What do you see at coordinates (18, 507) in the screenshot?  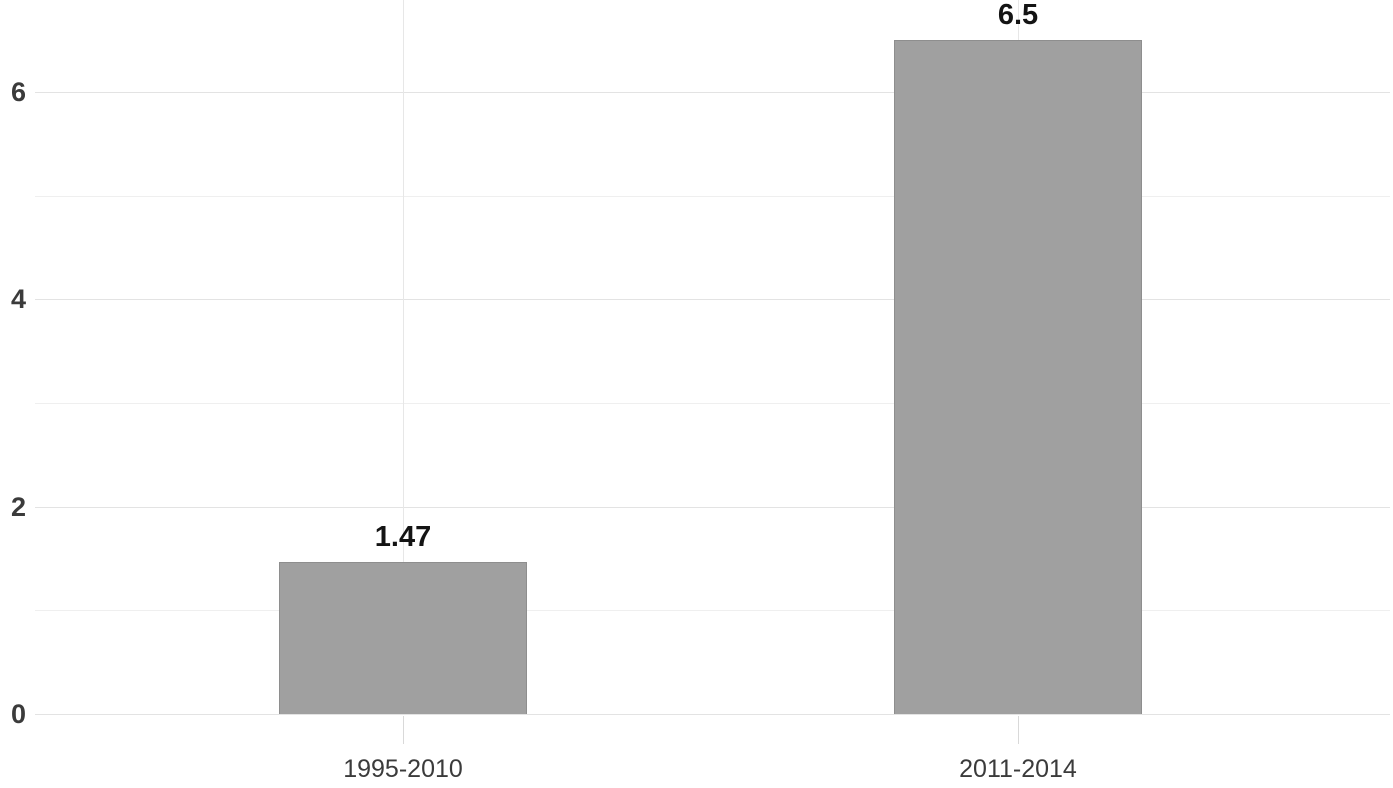 I see `y-axis-tick-label: 2` at bounding box center [18, 507].